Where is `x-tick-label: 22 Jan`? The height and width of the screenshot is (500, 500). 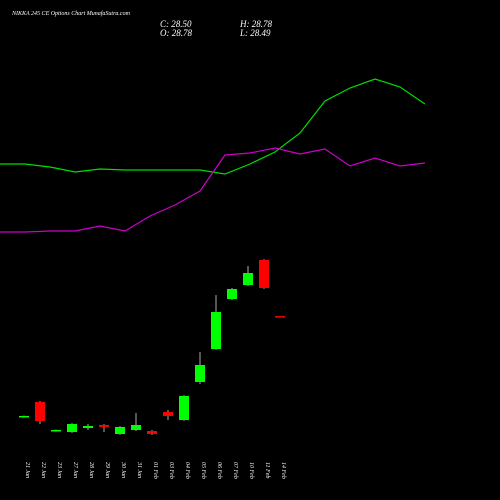
x-tick-label: 22 Jan is located at coordinates (43, 470).